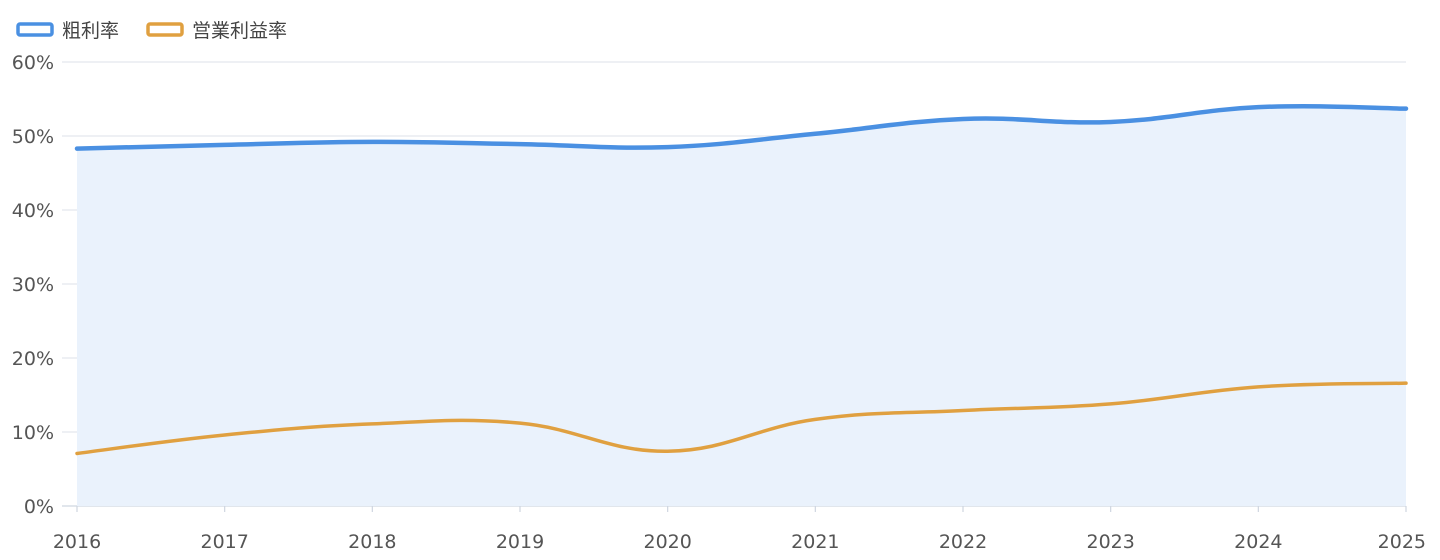  Describe the element at coordinates (372, 542) in the screenshot. I see `x-tick-label: 2018` at that location.